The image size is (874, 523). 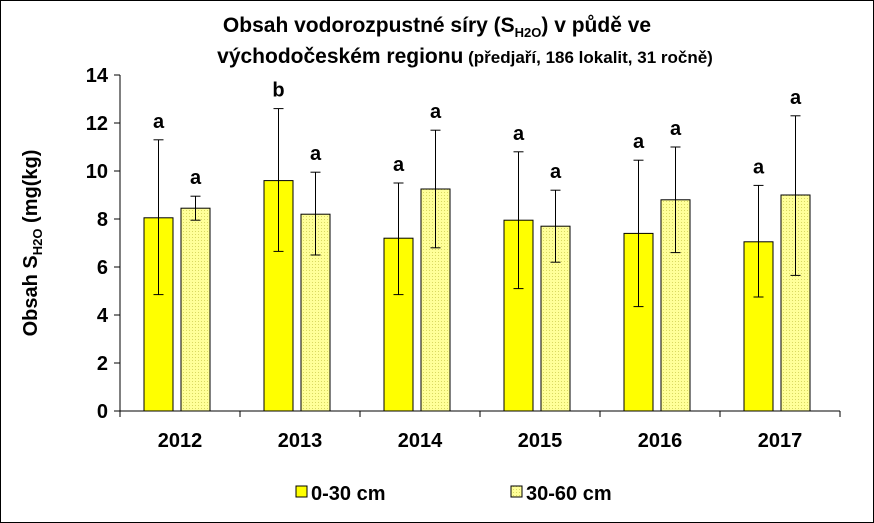 What do you see at coordinates (540, 441) in the screenshot?
I see `x-tick-label: 2015` at bounding box center [540, 441].